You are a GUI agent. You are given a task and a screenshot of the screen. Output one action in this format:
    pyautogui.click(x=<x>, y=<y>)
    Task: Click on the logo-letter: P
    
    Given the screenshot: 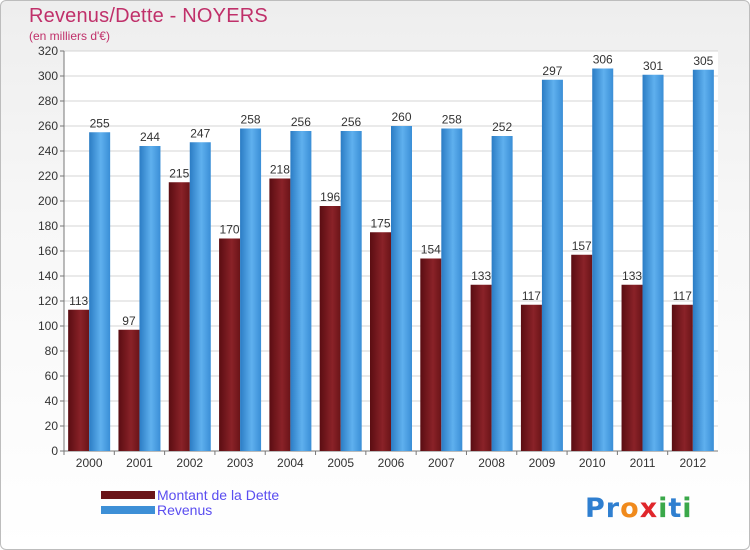 What is the action you would take?
    pyautogui.click(x=595, y=508)
    